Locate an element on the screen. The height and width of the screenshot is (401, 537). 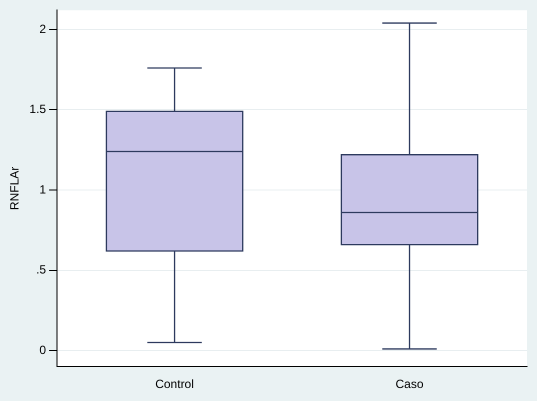
y-axis-title: RNFLAr is located at coordinates (15, 188).